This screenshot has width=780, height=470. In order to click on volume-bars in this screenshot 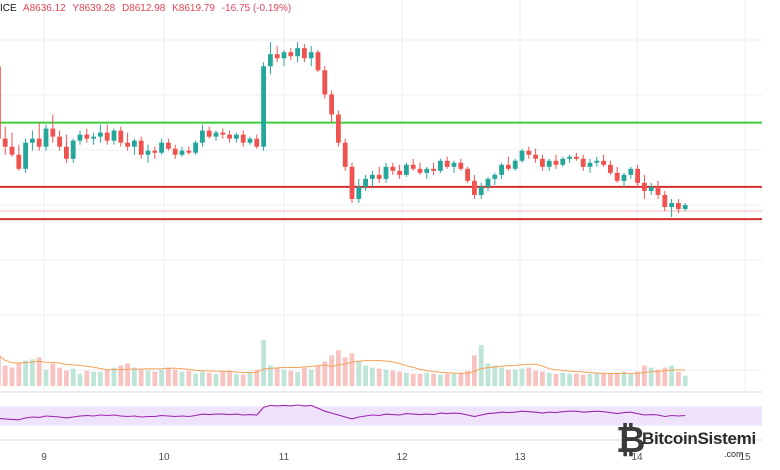, I will do `click(344, 363)`.